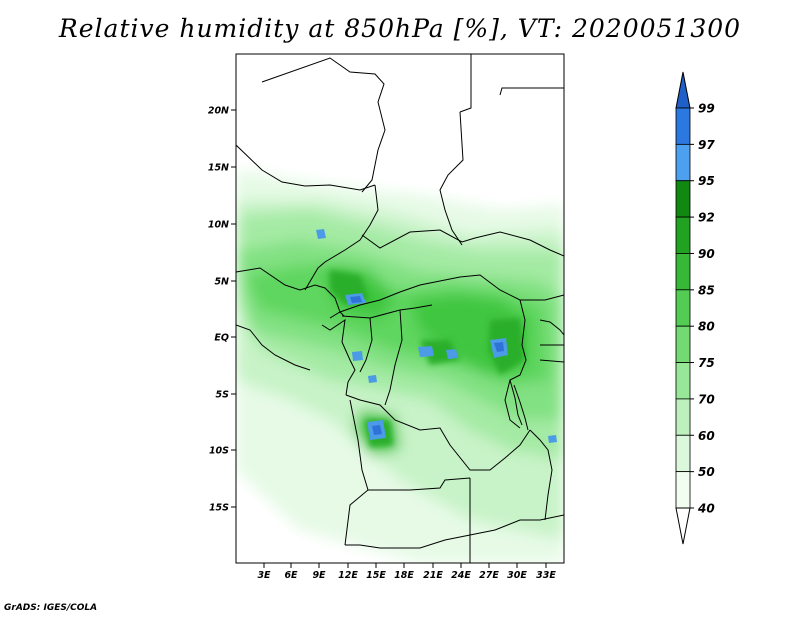  I want to click on colorbar-label: 85, so click(706, 290).